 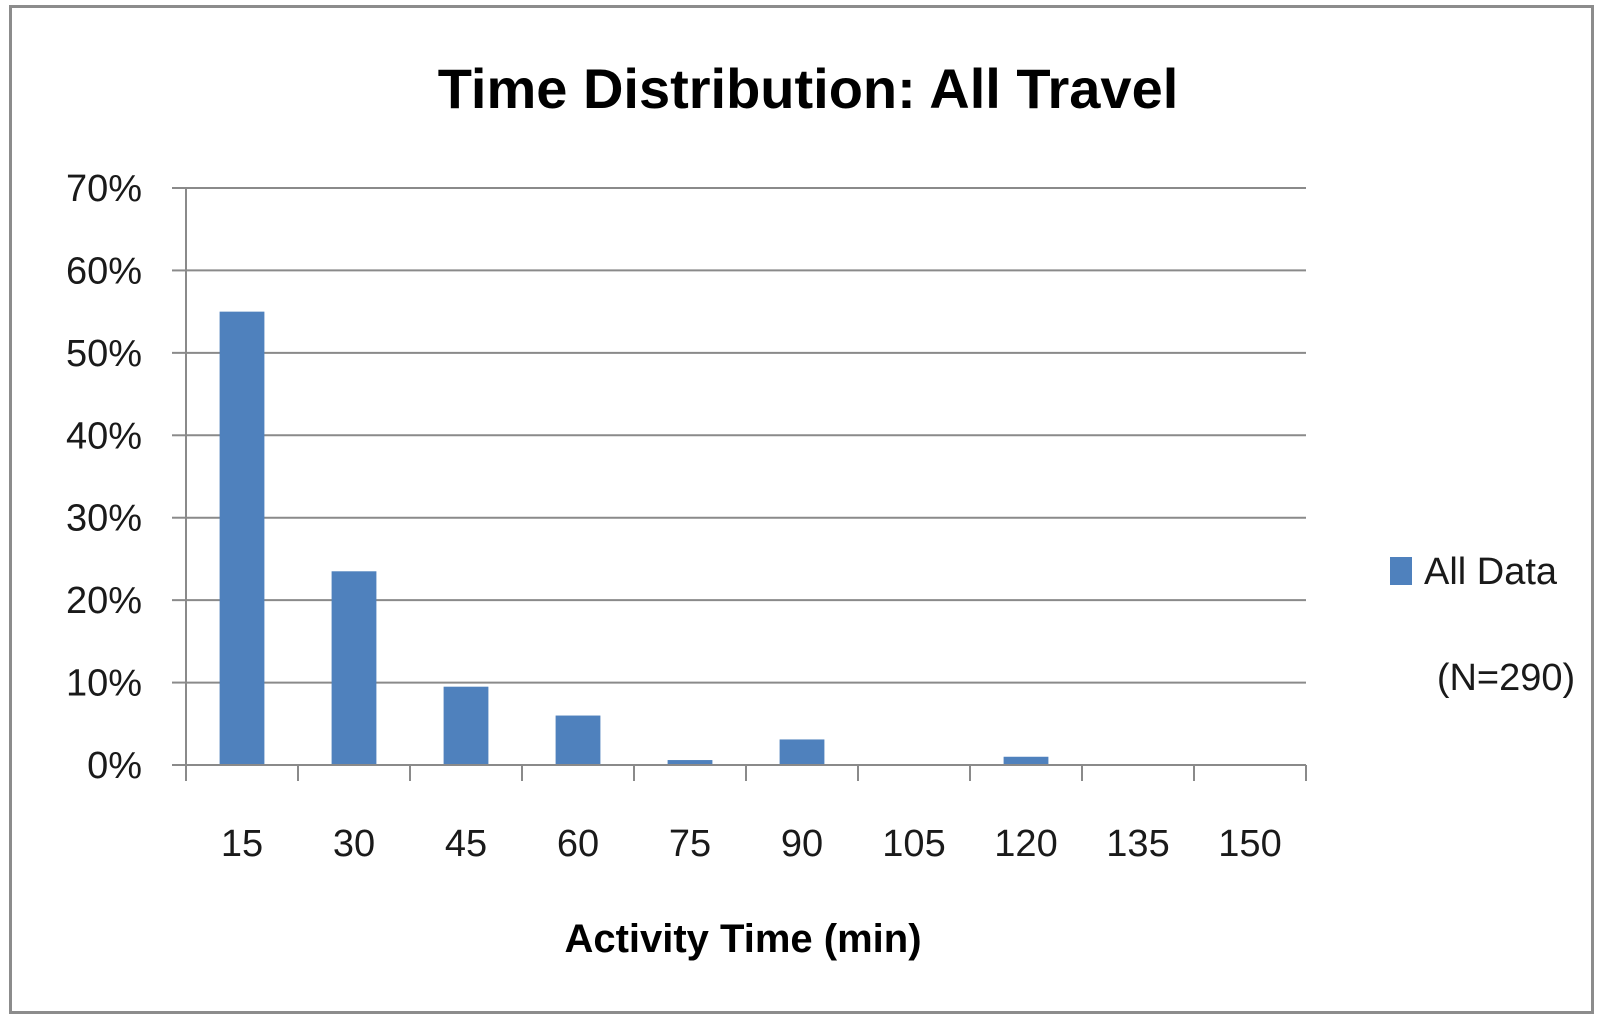 What do you see at coordinates (104, 271) in the screenshot?
I see `y-tick-label: 60%` at bounding box center [104, 271].